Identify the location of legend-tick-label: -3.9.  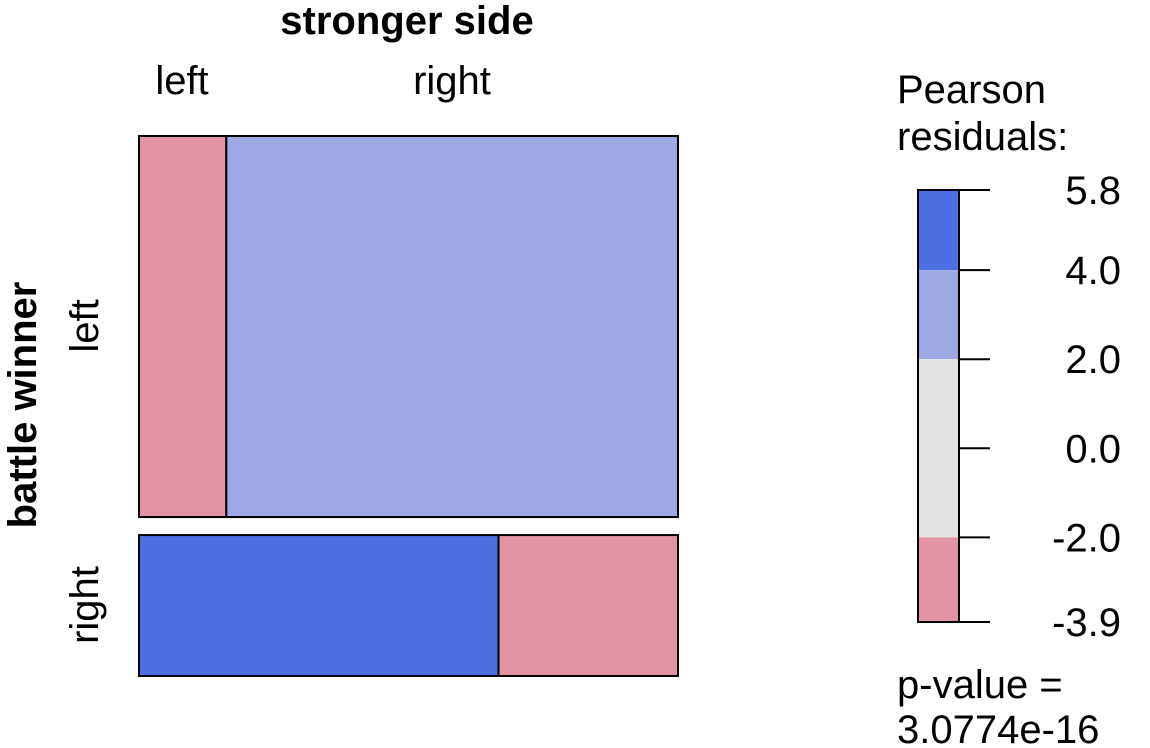
(1086, 623).